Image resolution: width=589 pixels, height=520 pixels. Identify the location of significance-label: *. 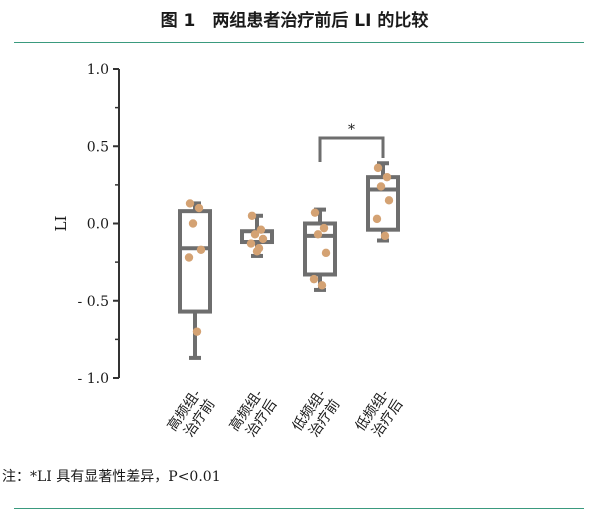
(351, 130).